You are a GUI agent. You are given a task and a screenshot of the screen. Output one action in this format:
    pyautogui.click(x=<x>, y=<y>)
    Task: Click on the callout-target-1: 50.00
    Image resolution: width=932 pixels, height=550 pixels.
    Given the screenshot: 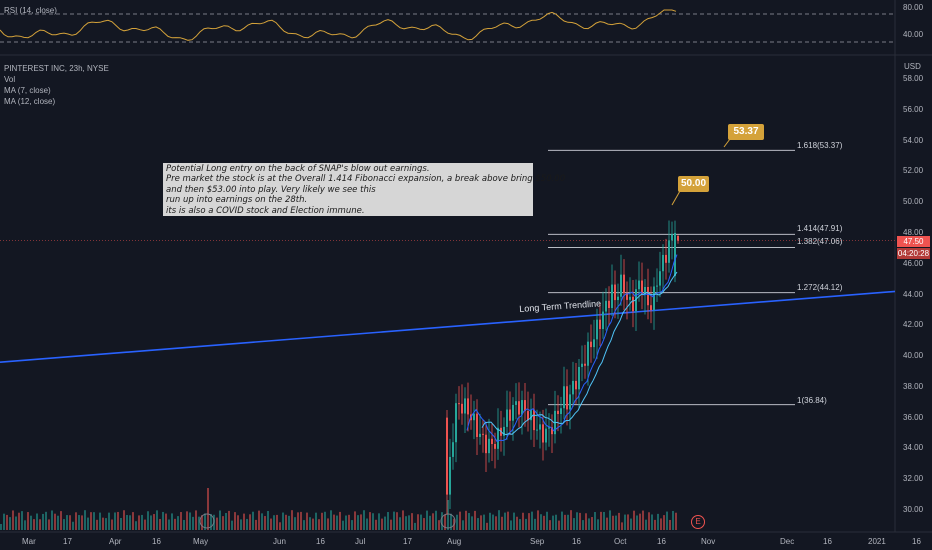 What is the action you would take?
    pyautogui.click(x=693, y=184)
    